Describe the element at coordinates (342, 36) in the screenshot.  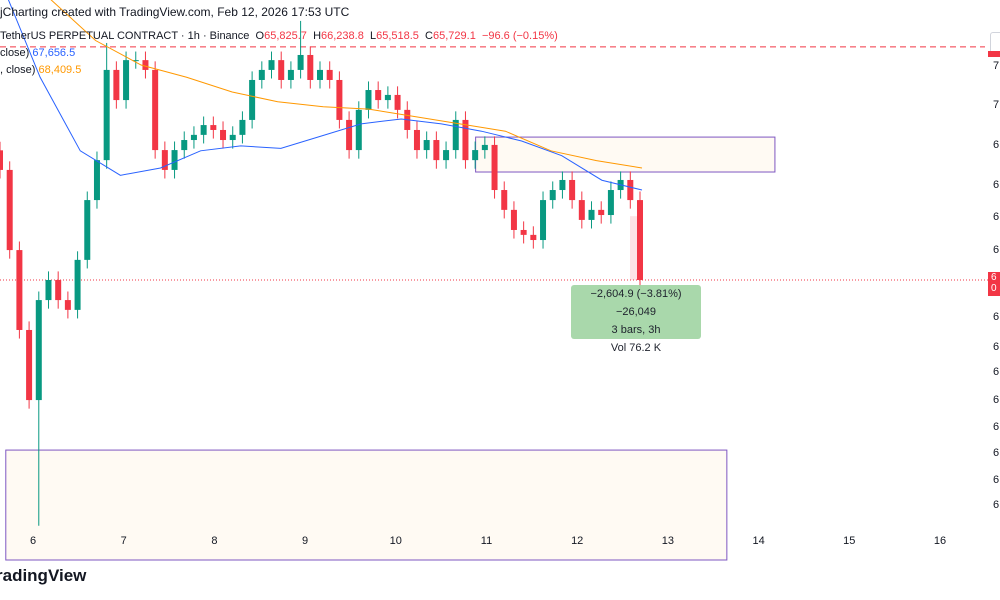
I see `high-value: 66,238.8` at that location.